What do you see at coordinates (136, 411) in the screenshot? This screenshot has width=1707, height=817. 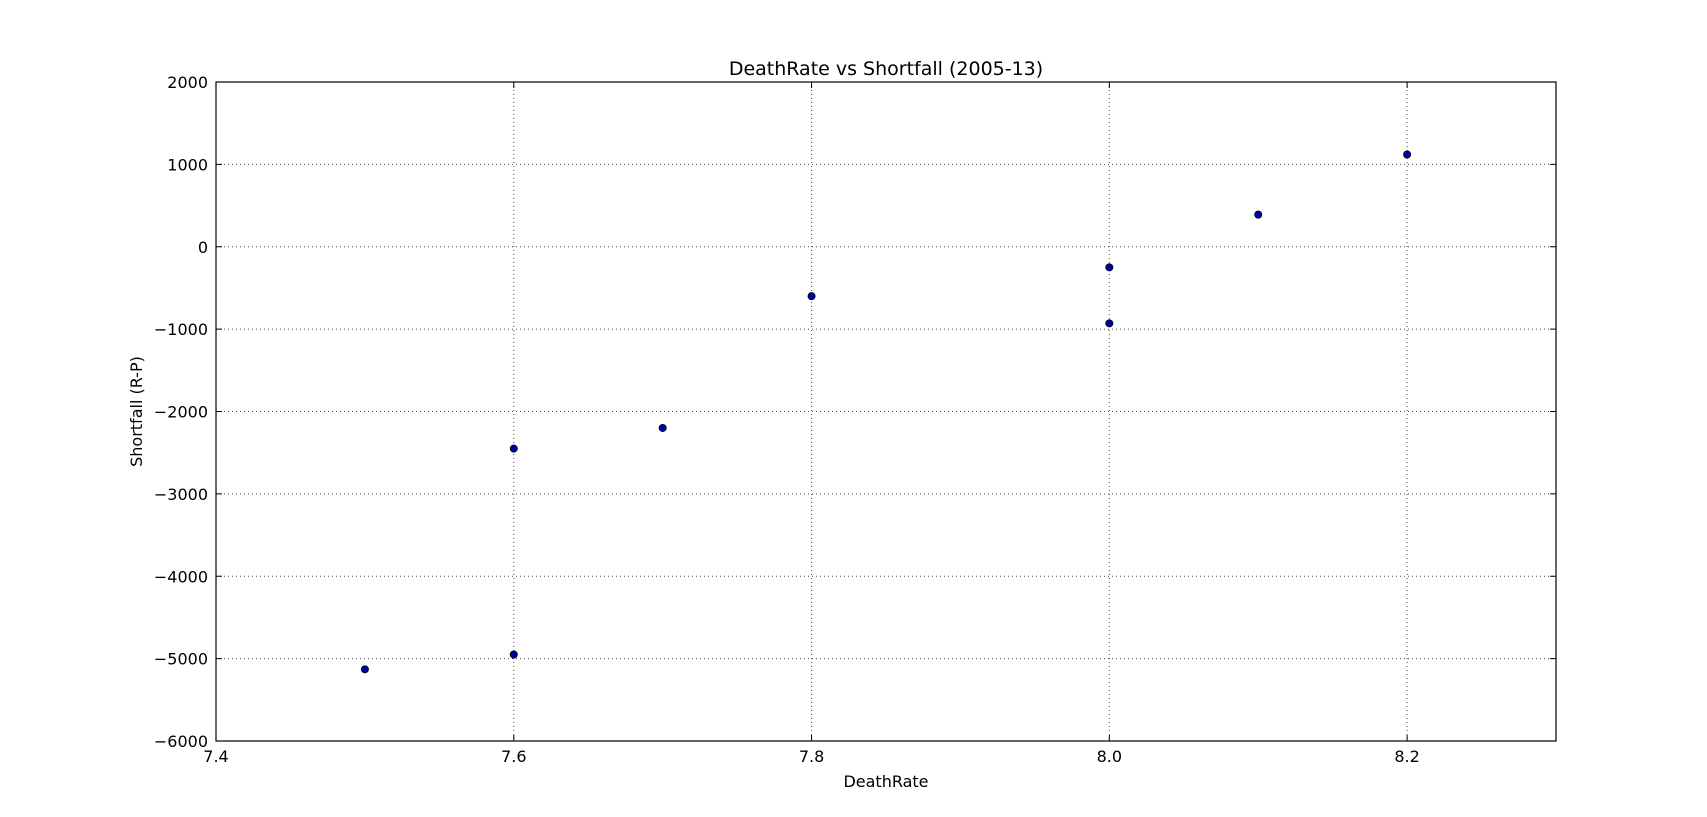 I see `y-axis-label: Shortfall (R-P)` at bounding box center [136, 411].